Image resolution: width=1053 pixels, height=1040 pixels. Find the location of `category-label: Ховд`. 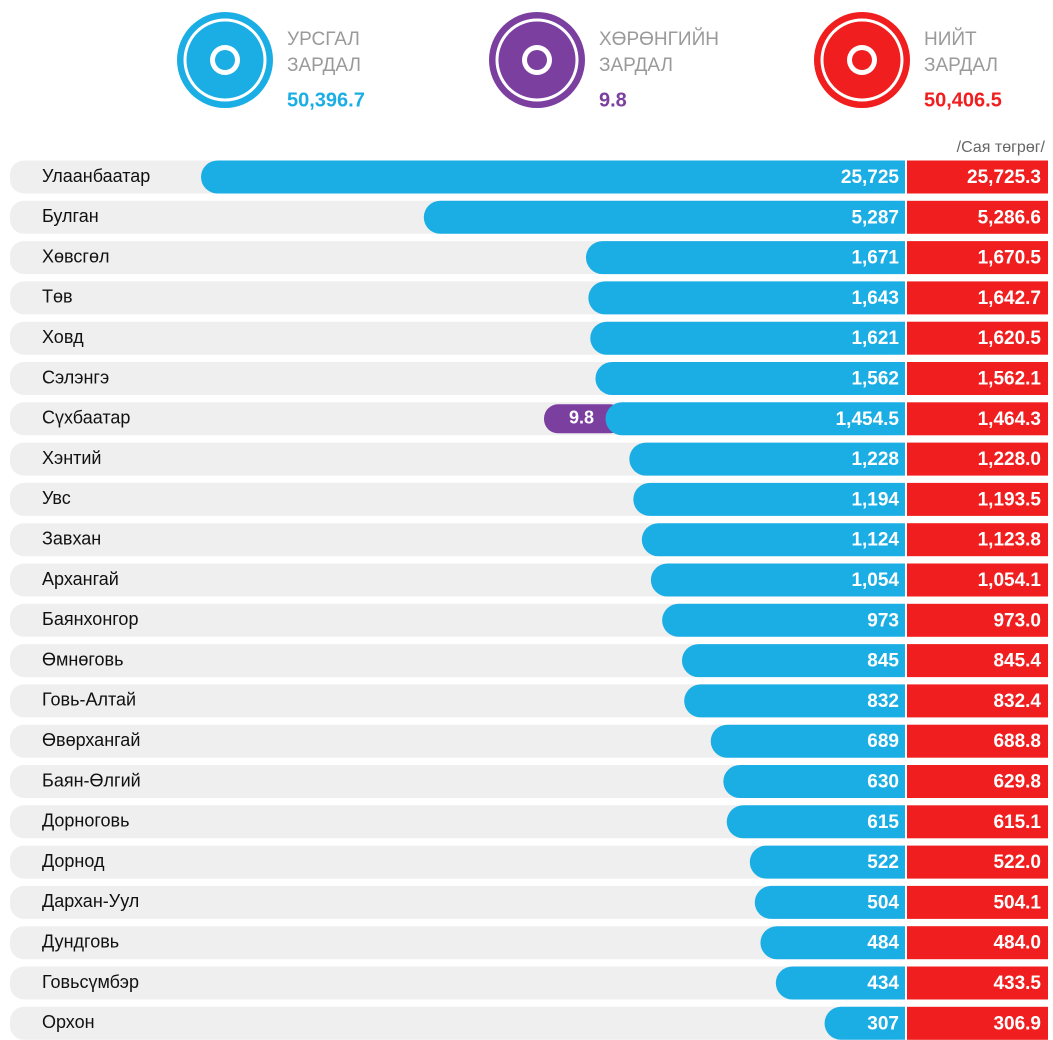

category-label: Ховд is located at coordinates (63, 337).